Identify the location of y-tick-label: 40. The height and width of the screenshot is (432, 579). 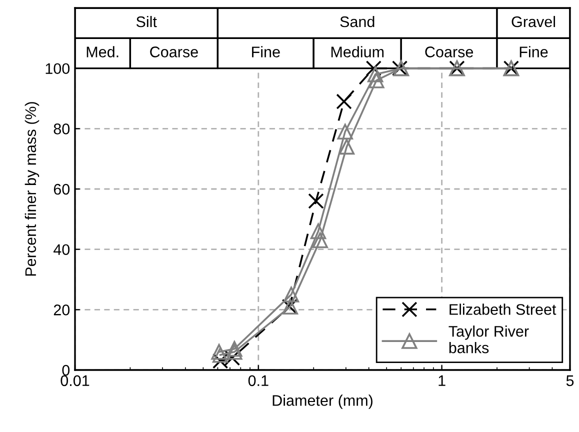
(62, 250).